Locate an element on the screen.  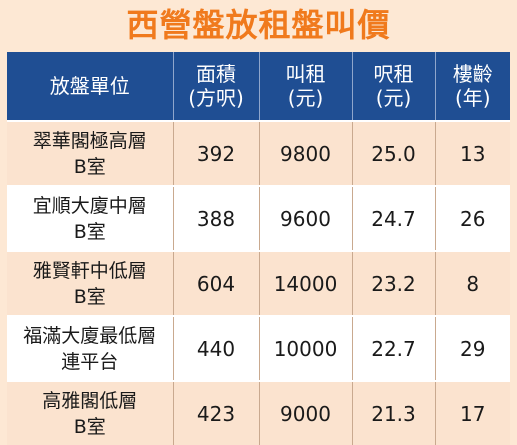
header-rent-unit: (元) is located at coordinates (305, 98).